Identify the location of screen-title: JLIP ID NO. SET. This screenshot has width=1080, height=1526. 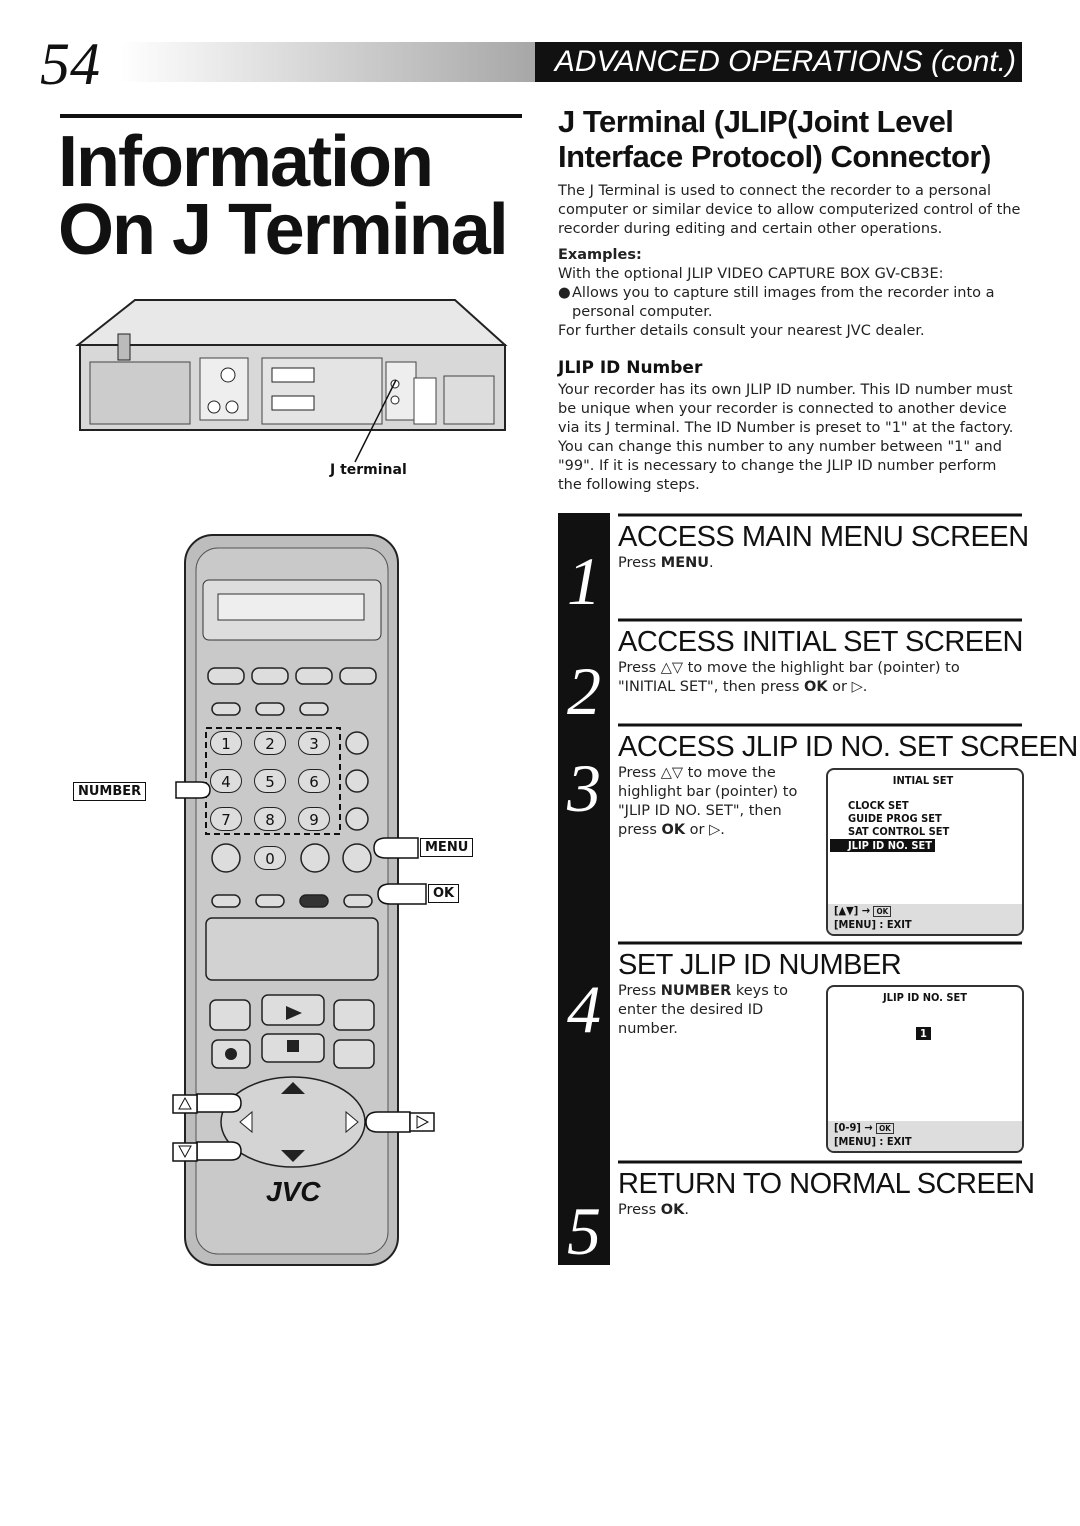
(925, 997).